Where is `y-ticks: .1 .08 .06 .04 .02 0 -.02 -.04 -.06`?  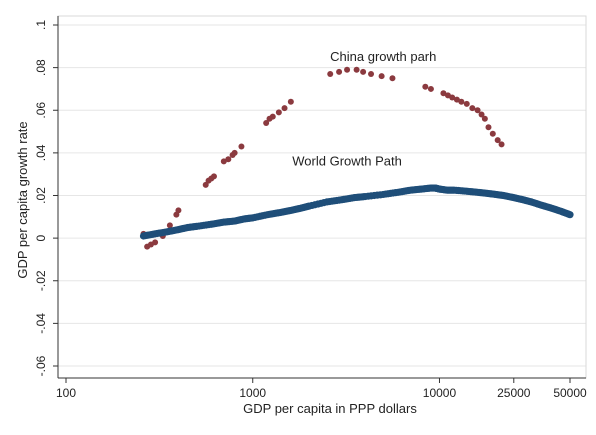
y-ticks: .1 .08 .06 .04 .02 0 -.02 -.04 -.06 is located at coordinates (46, 198).